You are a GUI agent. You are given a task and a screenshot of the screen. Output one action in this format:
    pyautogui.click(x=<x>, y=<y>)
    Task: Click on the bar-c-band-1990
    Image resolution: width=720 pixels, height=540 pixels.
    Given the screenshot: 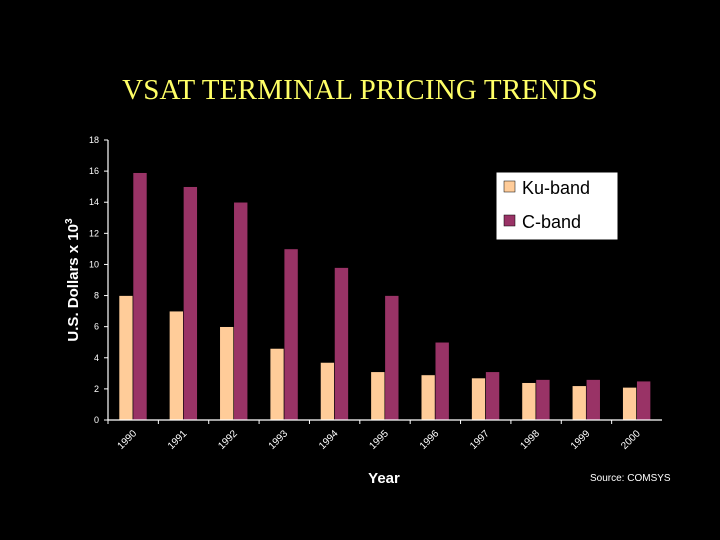 What is the action you would take?
    pyautogui.click(x=140, y=296)
    